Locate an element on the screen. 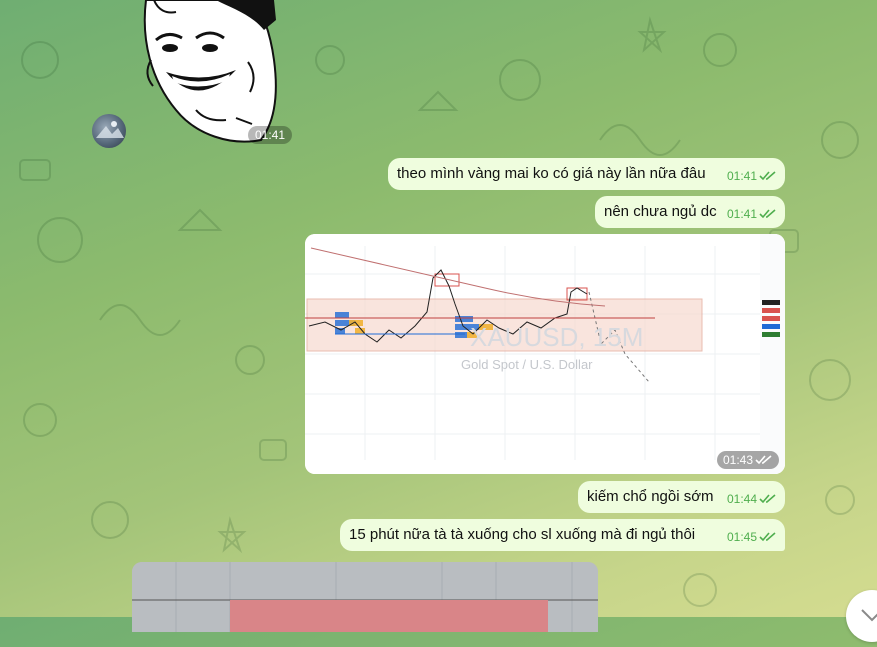 This screenshot has height=647, width=877. message-meta: 01:44 is located at coordinates (752, 499).